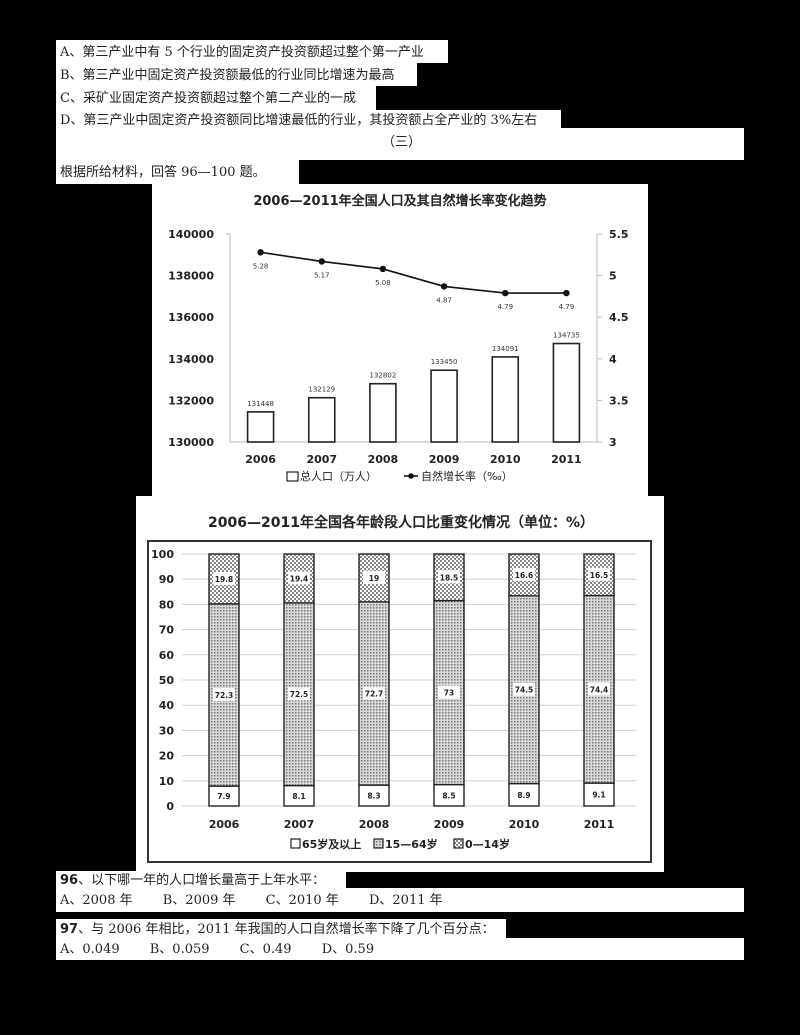 This screenshot has height=1035, width=800. I want to click on option-b: B、第三产业中固定资产投资额最低的行业同比增速为最高, so click(227, 75).